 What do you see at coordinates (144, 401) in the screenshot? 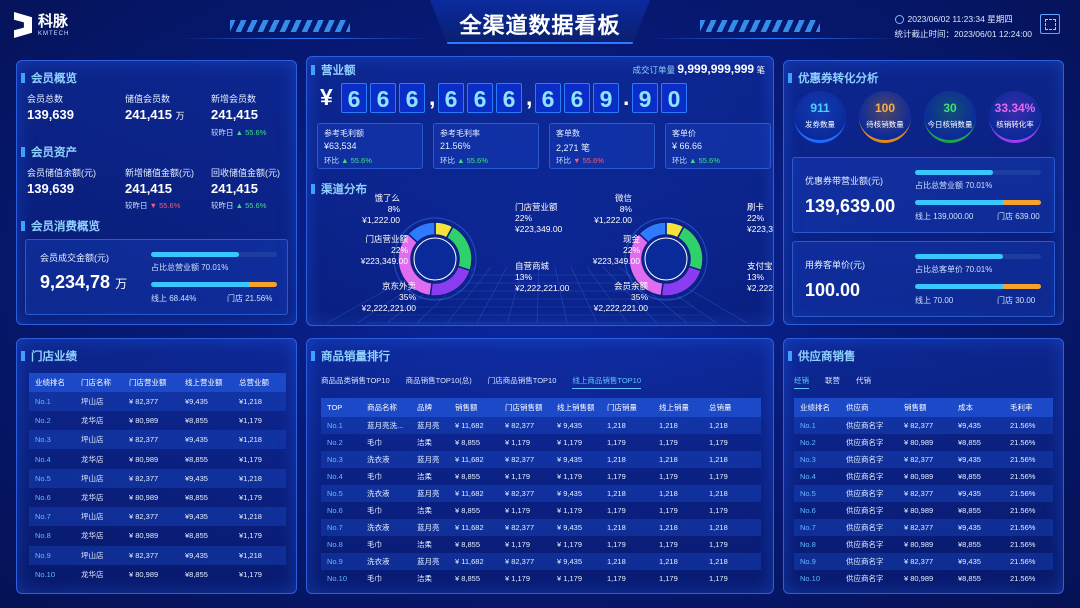
I see `store-cell: ¥ 82,377` at bounding box center [144, 401].